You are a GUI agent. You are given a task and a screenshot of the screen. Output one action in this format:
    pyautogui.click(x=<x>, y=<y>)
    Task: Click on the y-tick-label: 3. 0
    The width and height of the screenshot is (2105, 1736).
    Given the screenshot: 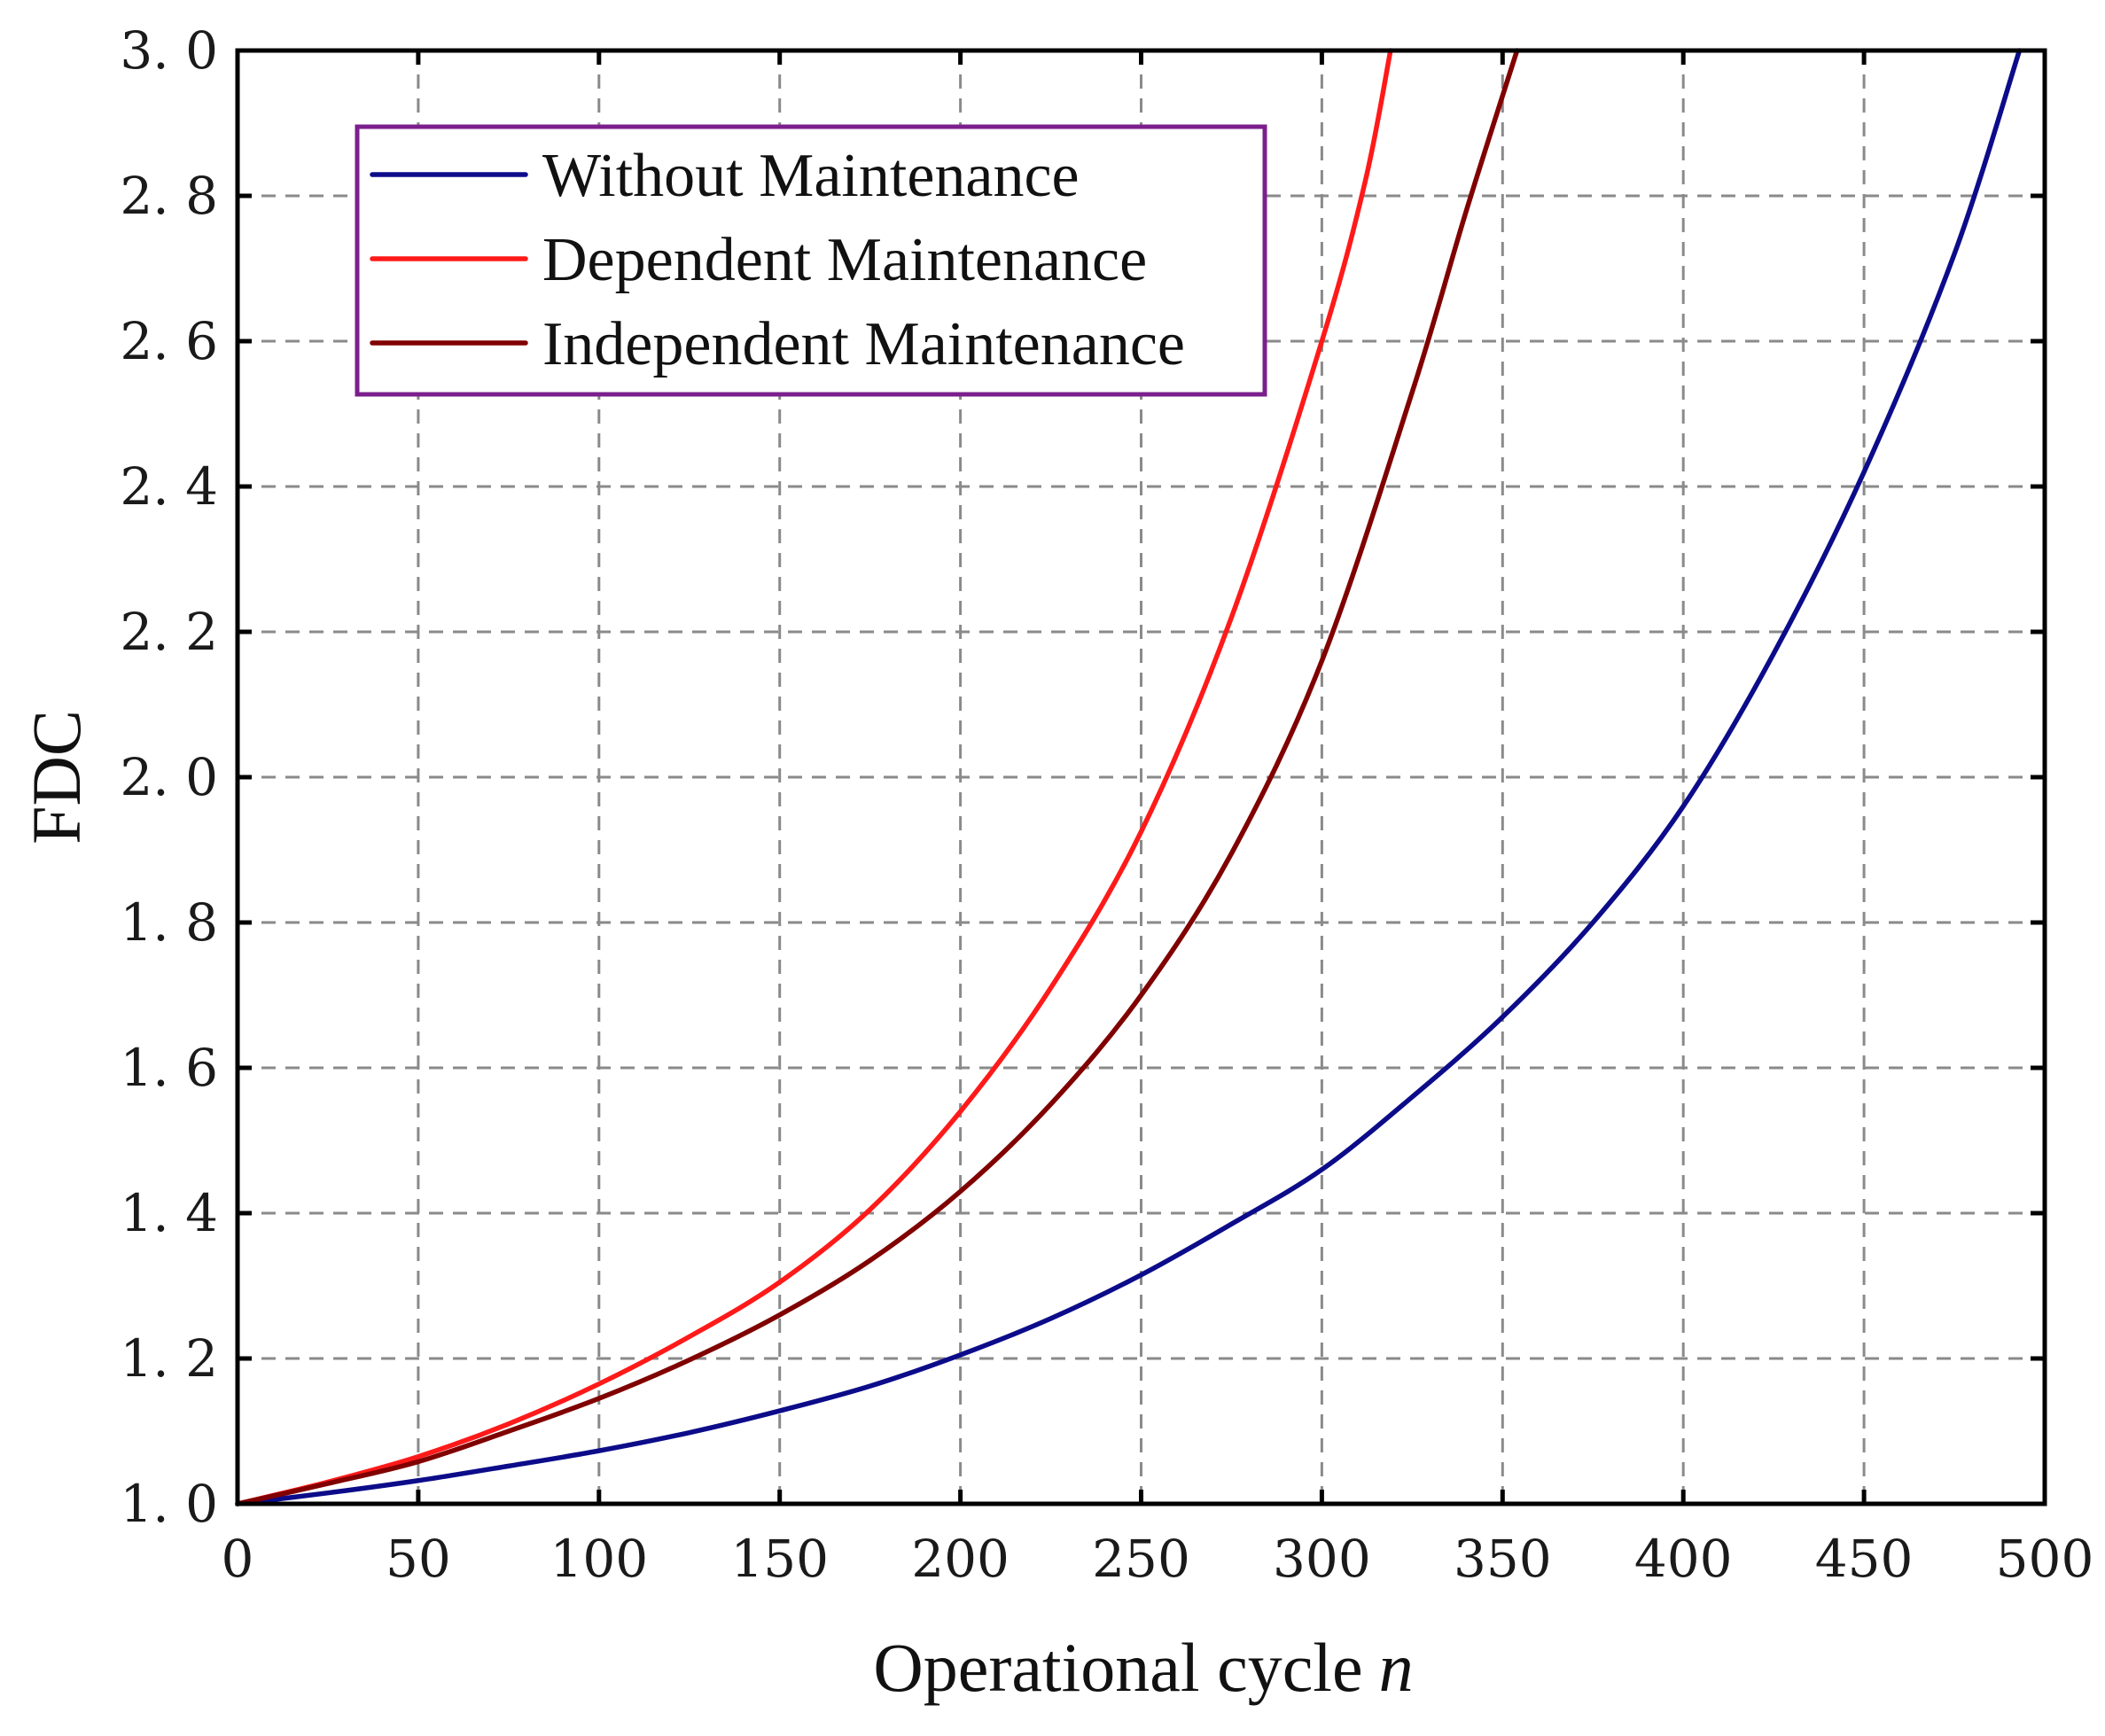 What is the action you would take?
    pyautogui.click(x=169, y=50)
    